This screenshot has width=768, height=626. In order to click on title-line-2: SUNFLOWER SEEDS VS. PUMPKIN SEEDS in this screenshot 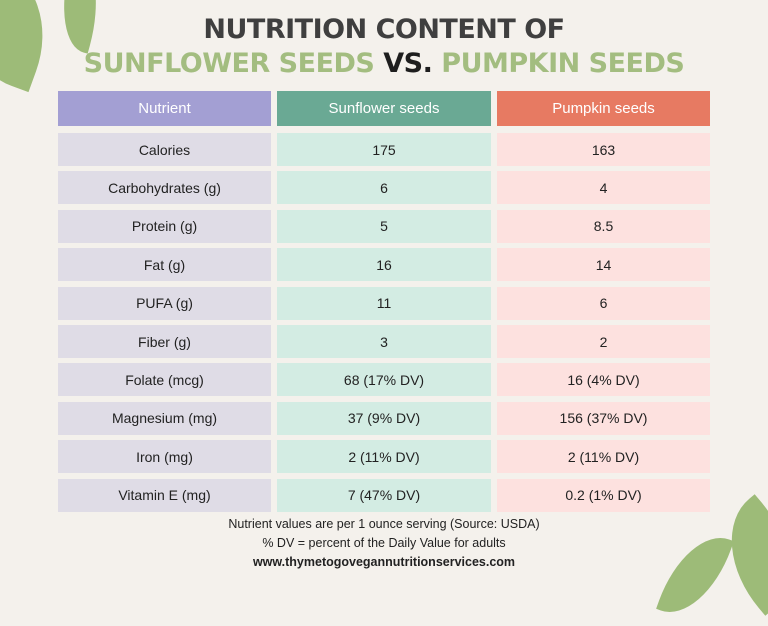, I will do `click(384, 63)`.